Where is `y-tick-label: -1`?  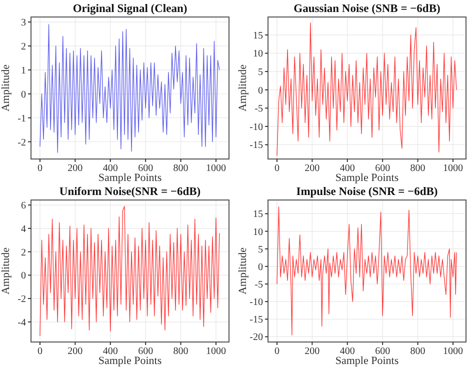 y-tick-label: -1 is located at coordinates (22, 118).